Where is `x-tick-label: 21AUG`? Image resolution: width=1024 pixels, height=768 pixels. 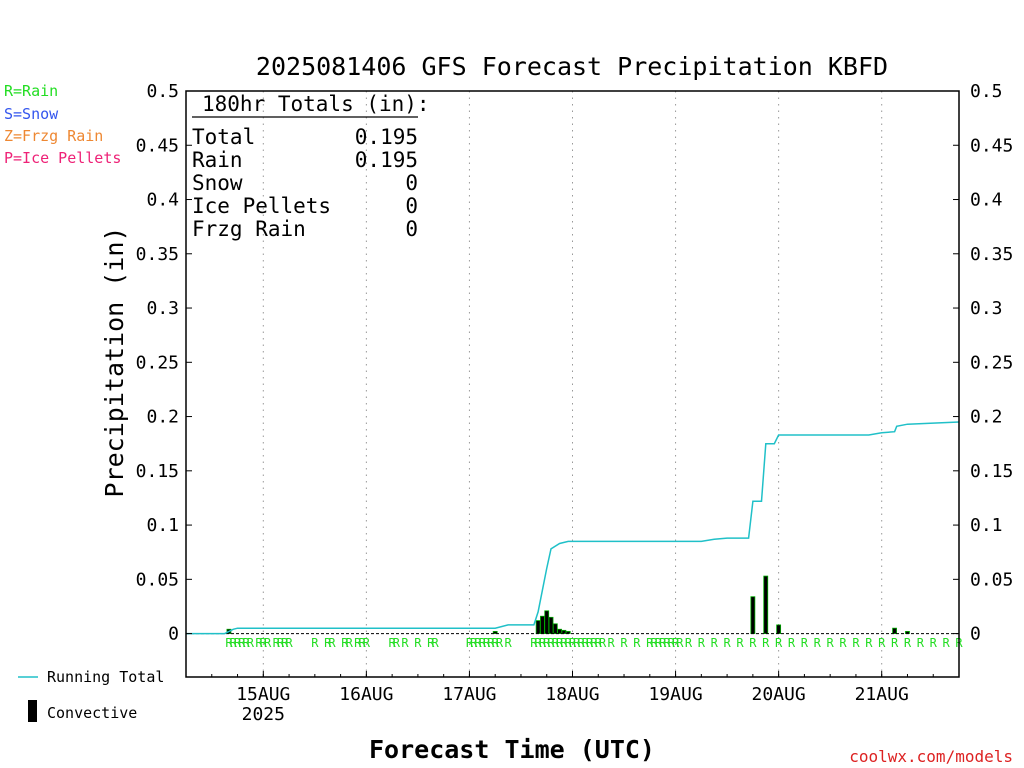 x-tick-label: 21AUG is located at coordinates (882, 694).